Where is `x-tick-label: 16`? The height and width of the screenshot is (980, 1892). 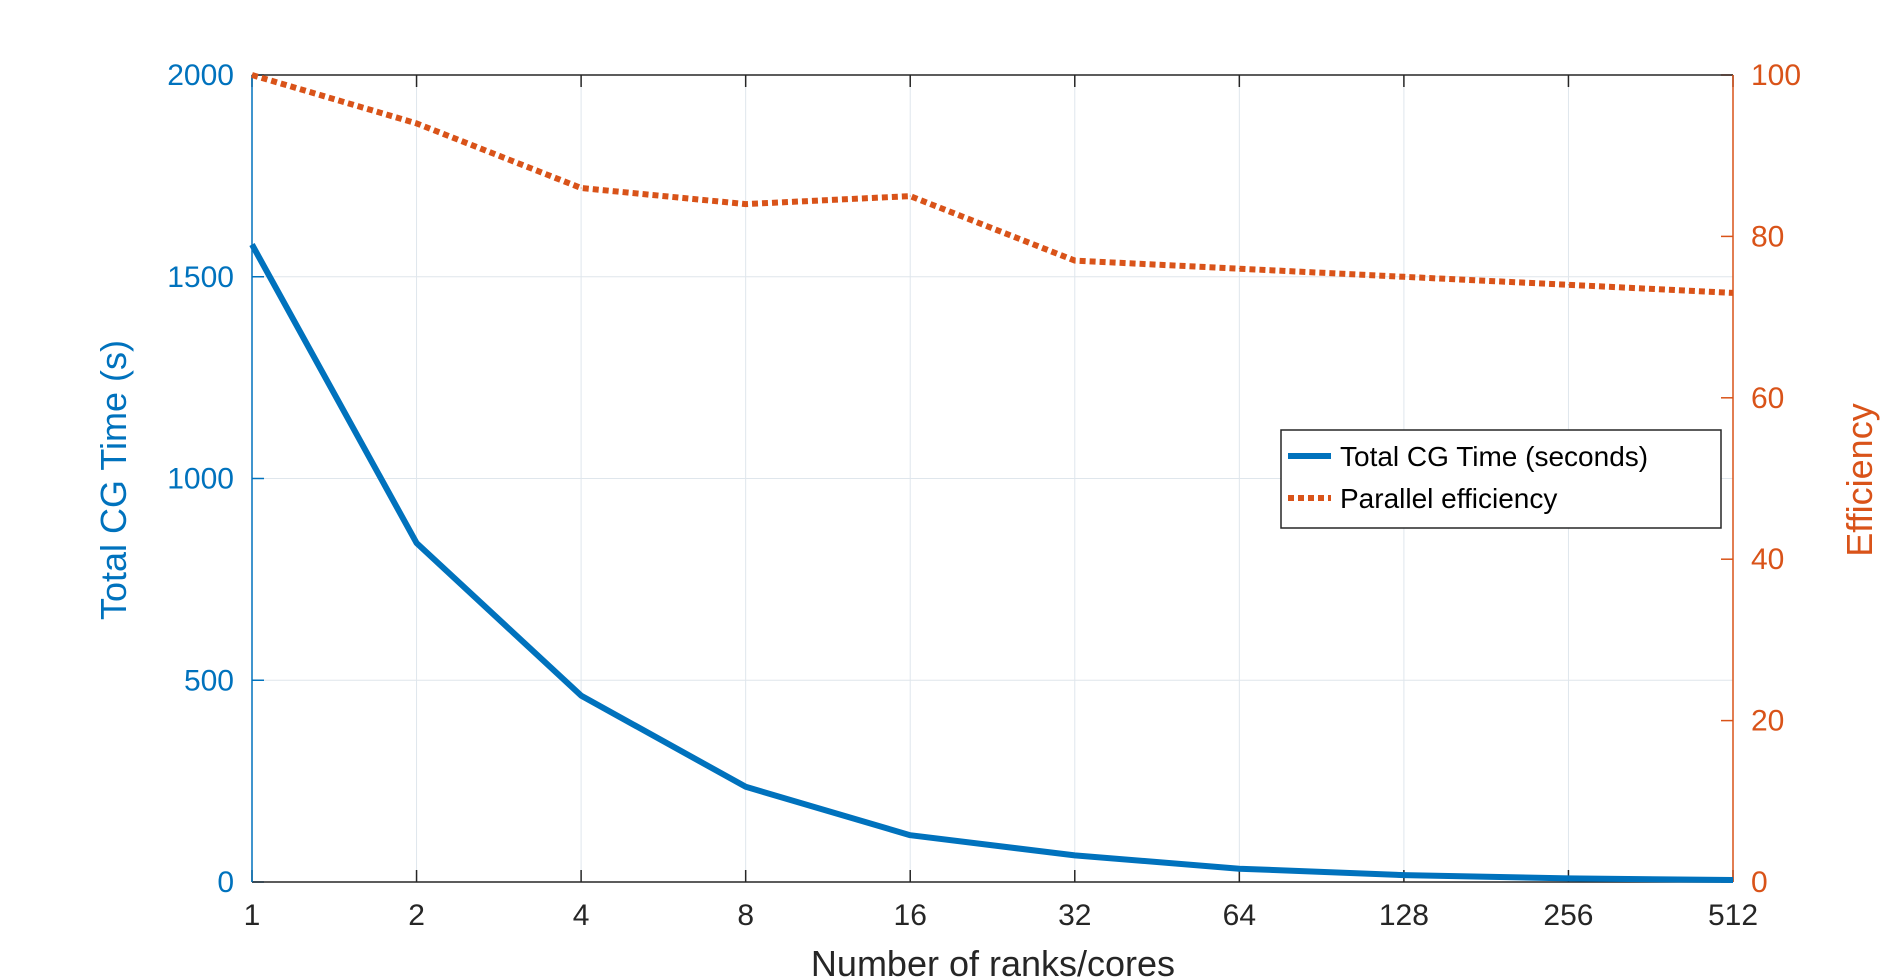 x-tick-label: 16 is located at coordinates (910, 915).